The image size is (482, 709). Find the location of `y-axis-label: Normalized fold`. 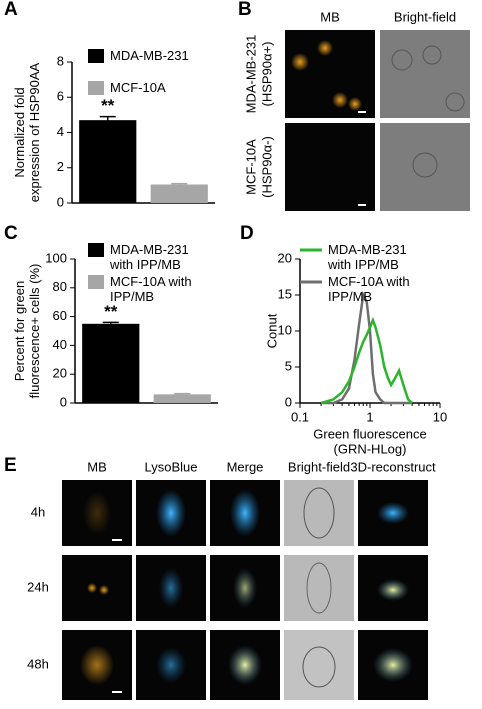

y-axis-label: Normalized fold is located at coordinates (19, 132).